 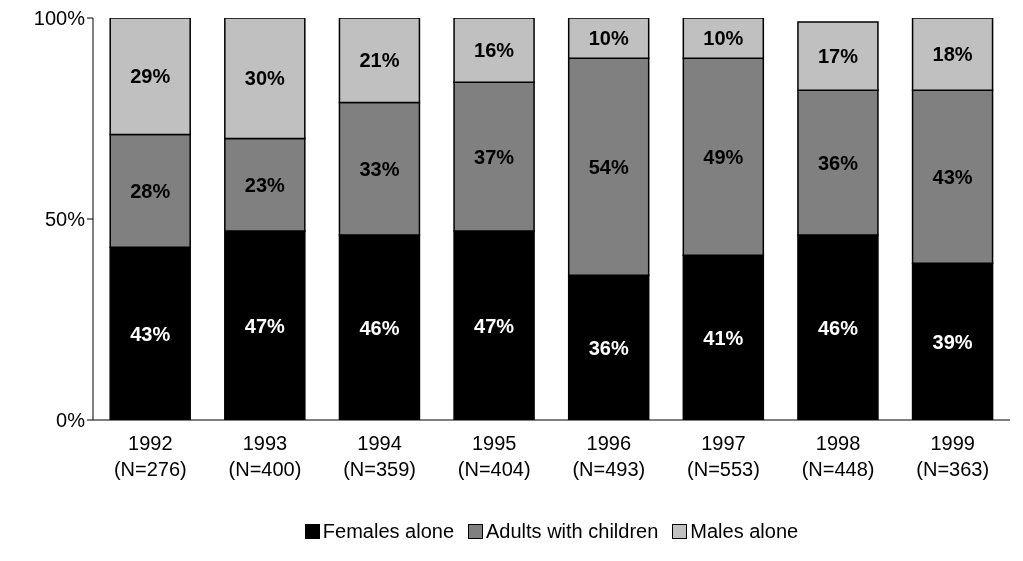 I want to click on x-tick-label: 1992 (N=276), so click(x=150, y=456).